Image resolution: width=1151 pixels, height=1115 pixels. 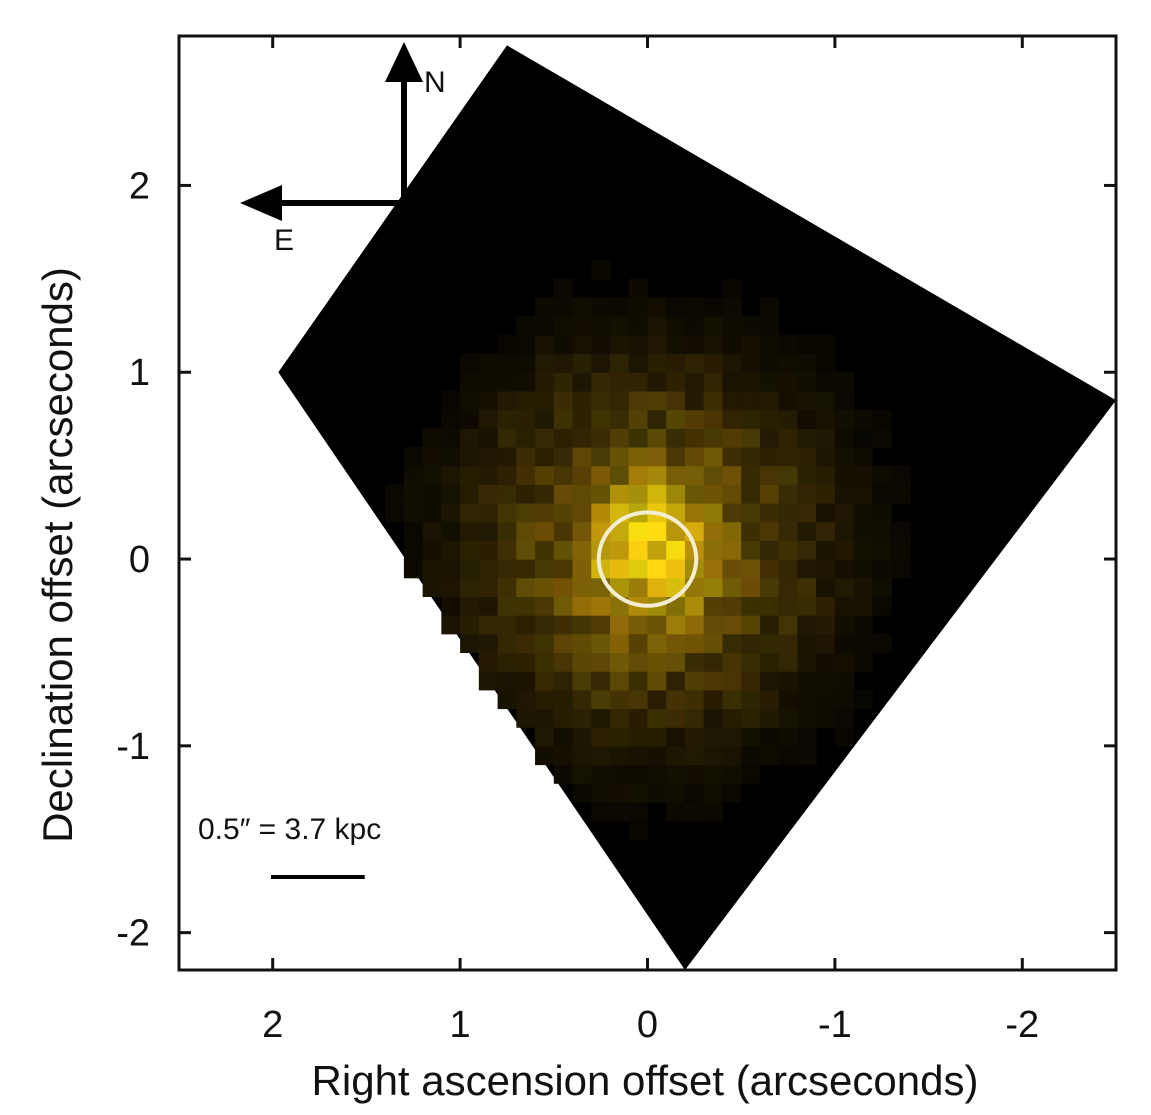 I want to click on x-tick-label: 1, so click(x=460, y=1025).